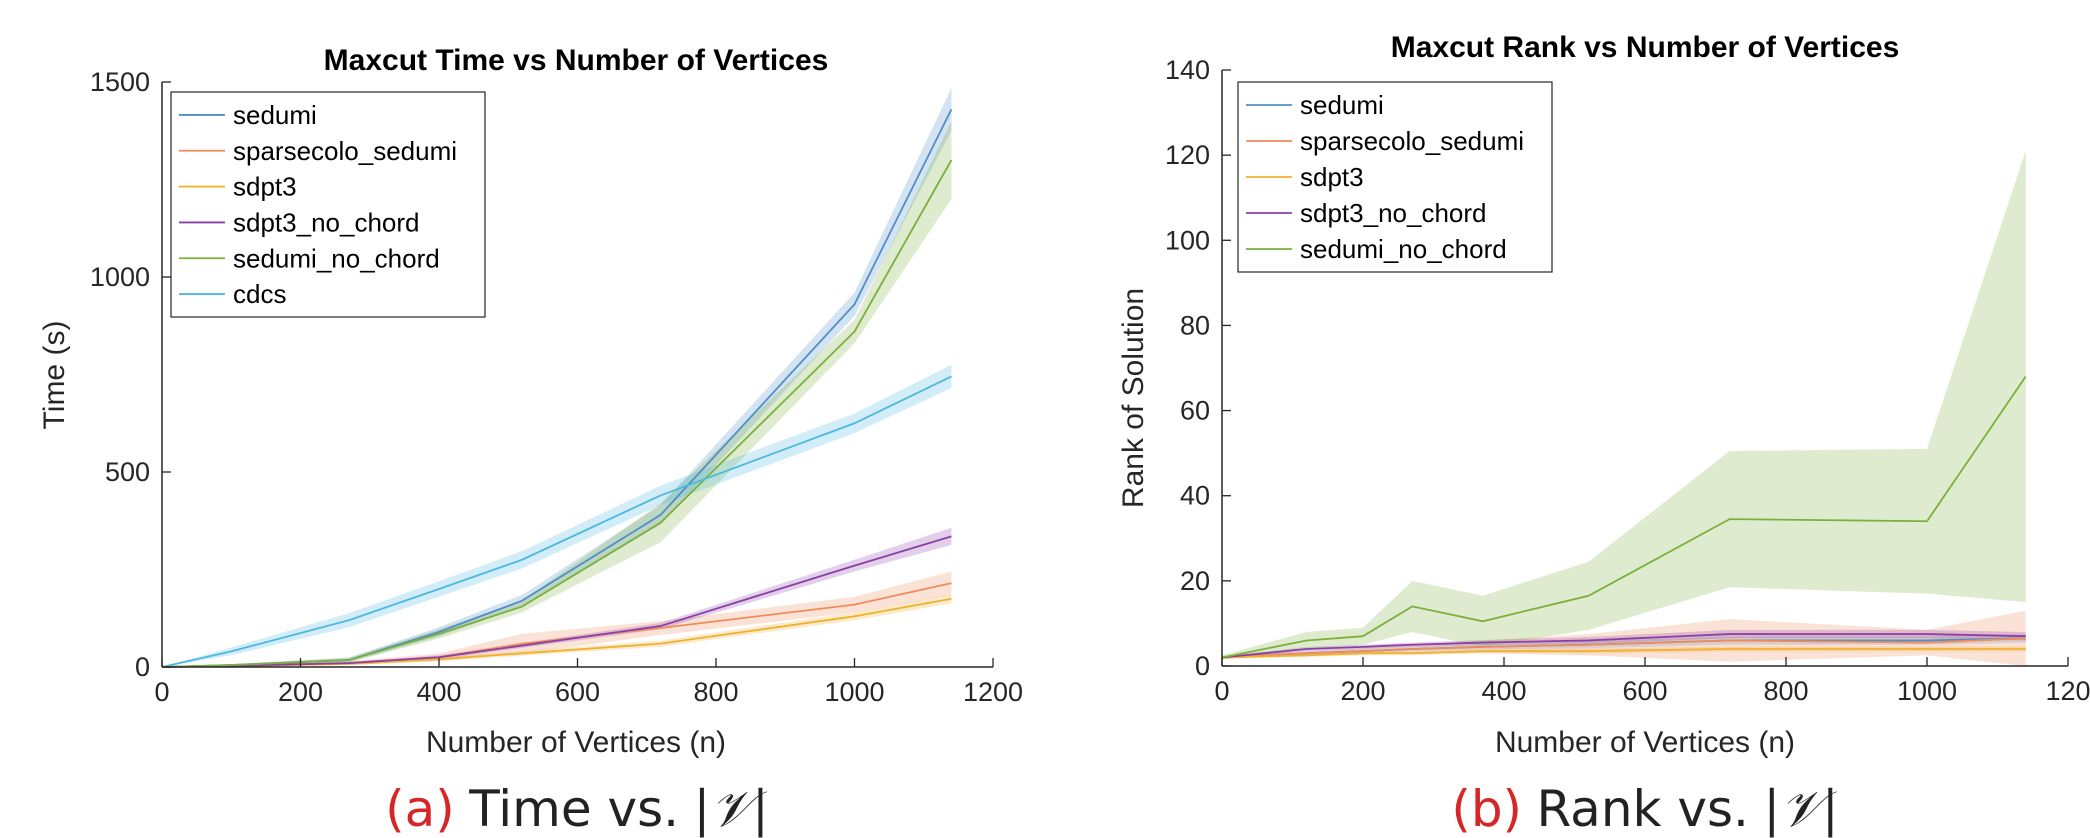 The height and width of the screenshot is (838, 2090). Describe the element at coordinates (120, 374) in the screenshot. I see `y-tick-labels: 0 500 1000 1500` at that location.